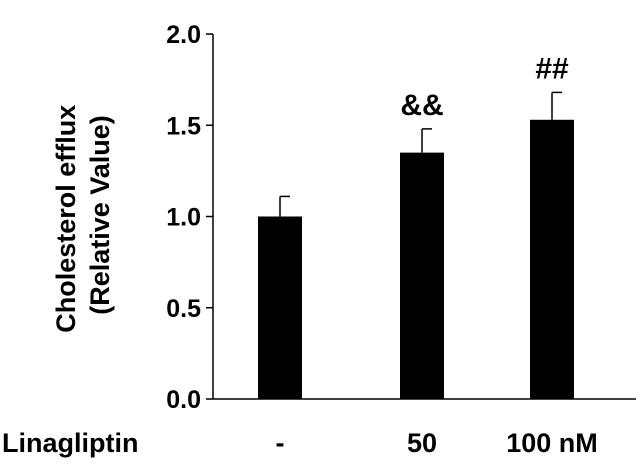 The width and height of the screenshot is (642, 464). What do you see at coordinates (280, 443) in the screenshot?
I see `x-tick-label-0: -` at bounding box center [280, 443].